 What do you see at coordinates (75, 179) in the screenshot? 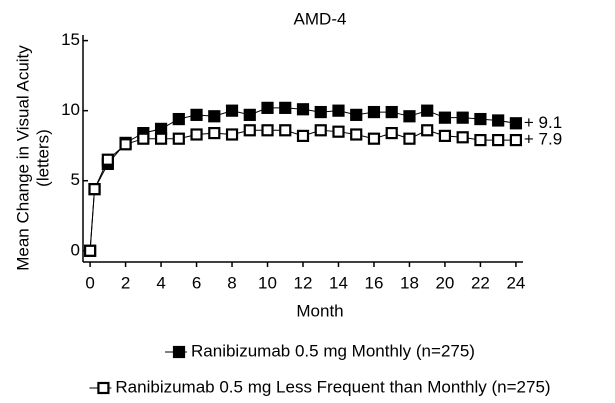
I see `y-tick-label: 5` at bounding box center [75, 179].